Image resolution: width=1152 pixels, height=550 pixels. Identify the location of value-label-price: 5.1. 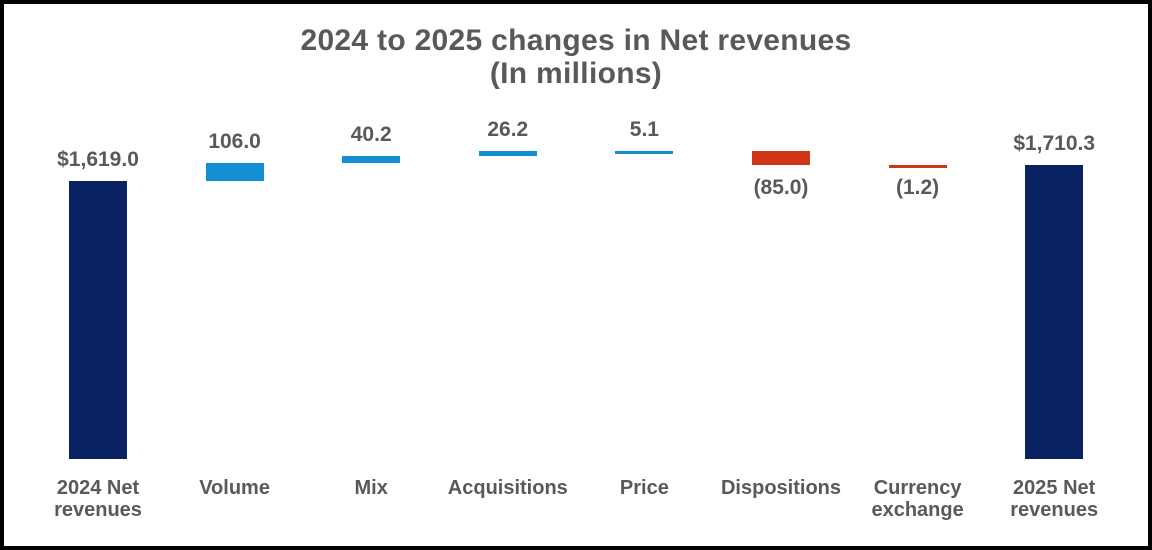
(644, 129).